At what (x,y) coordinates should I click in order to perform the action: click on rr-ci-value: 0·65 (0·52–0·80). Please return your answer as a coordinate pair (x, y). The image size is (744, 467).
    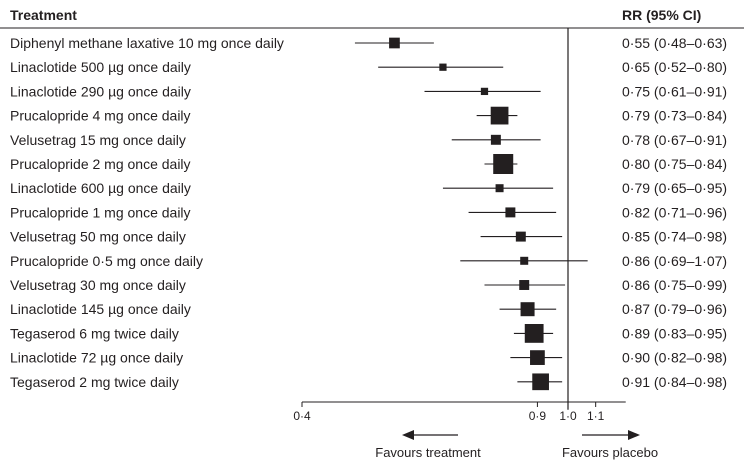
    Looking at the image, I should click on (674, 67).